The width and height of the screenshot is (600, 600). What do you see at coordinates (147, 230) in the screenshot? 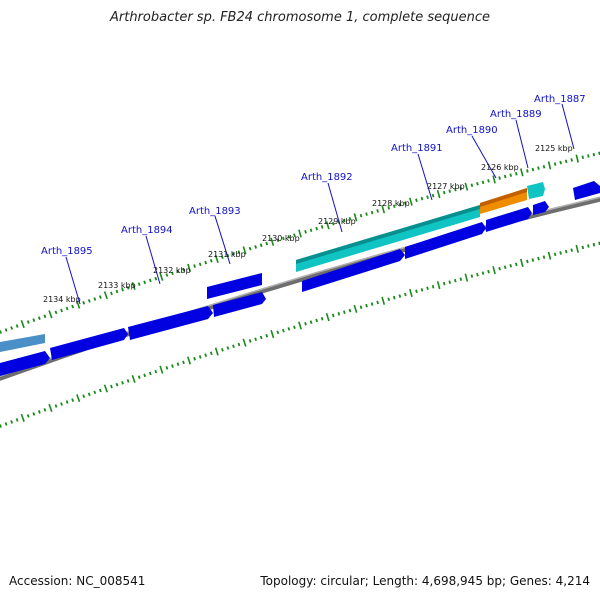
I see `gene-label: Arth_1894` at bounding box center [147, 230].